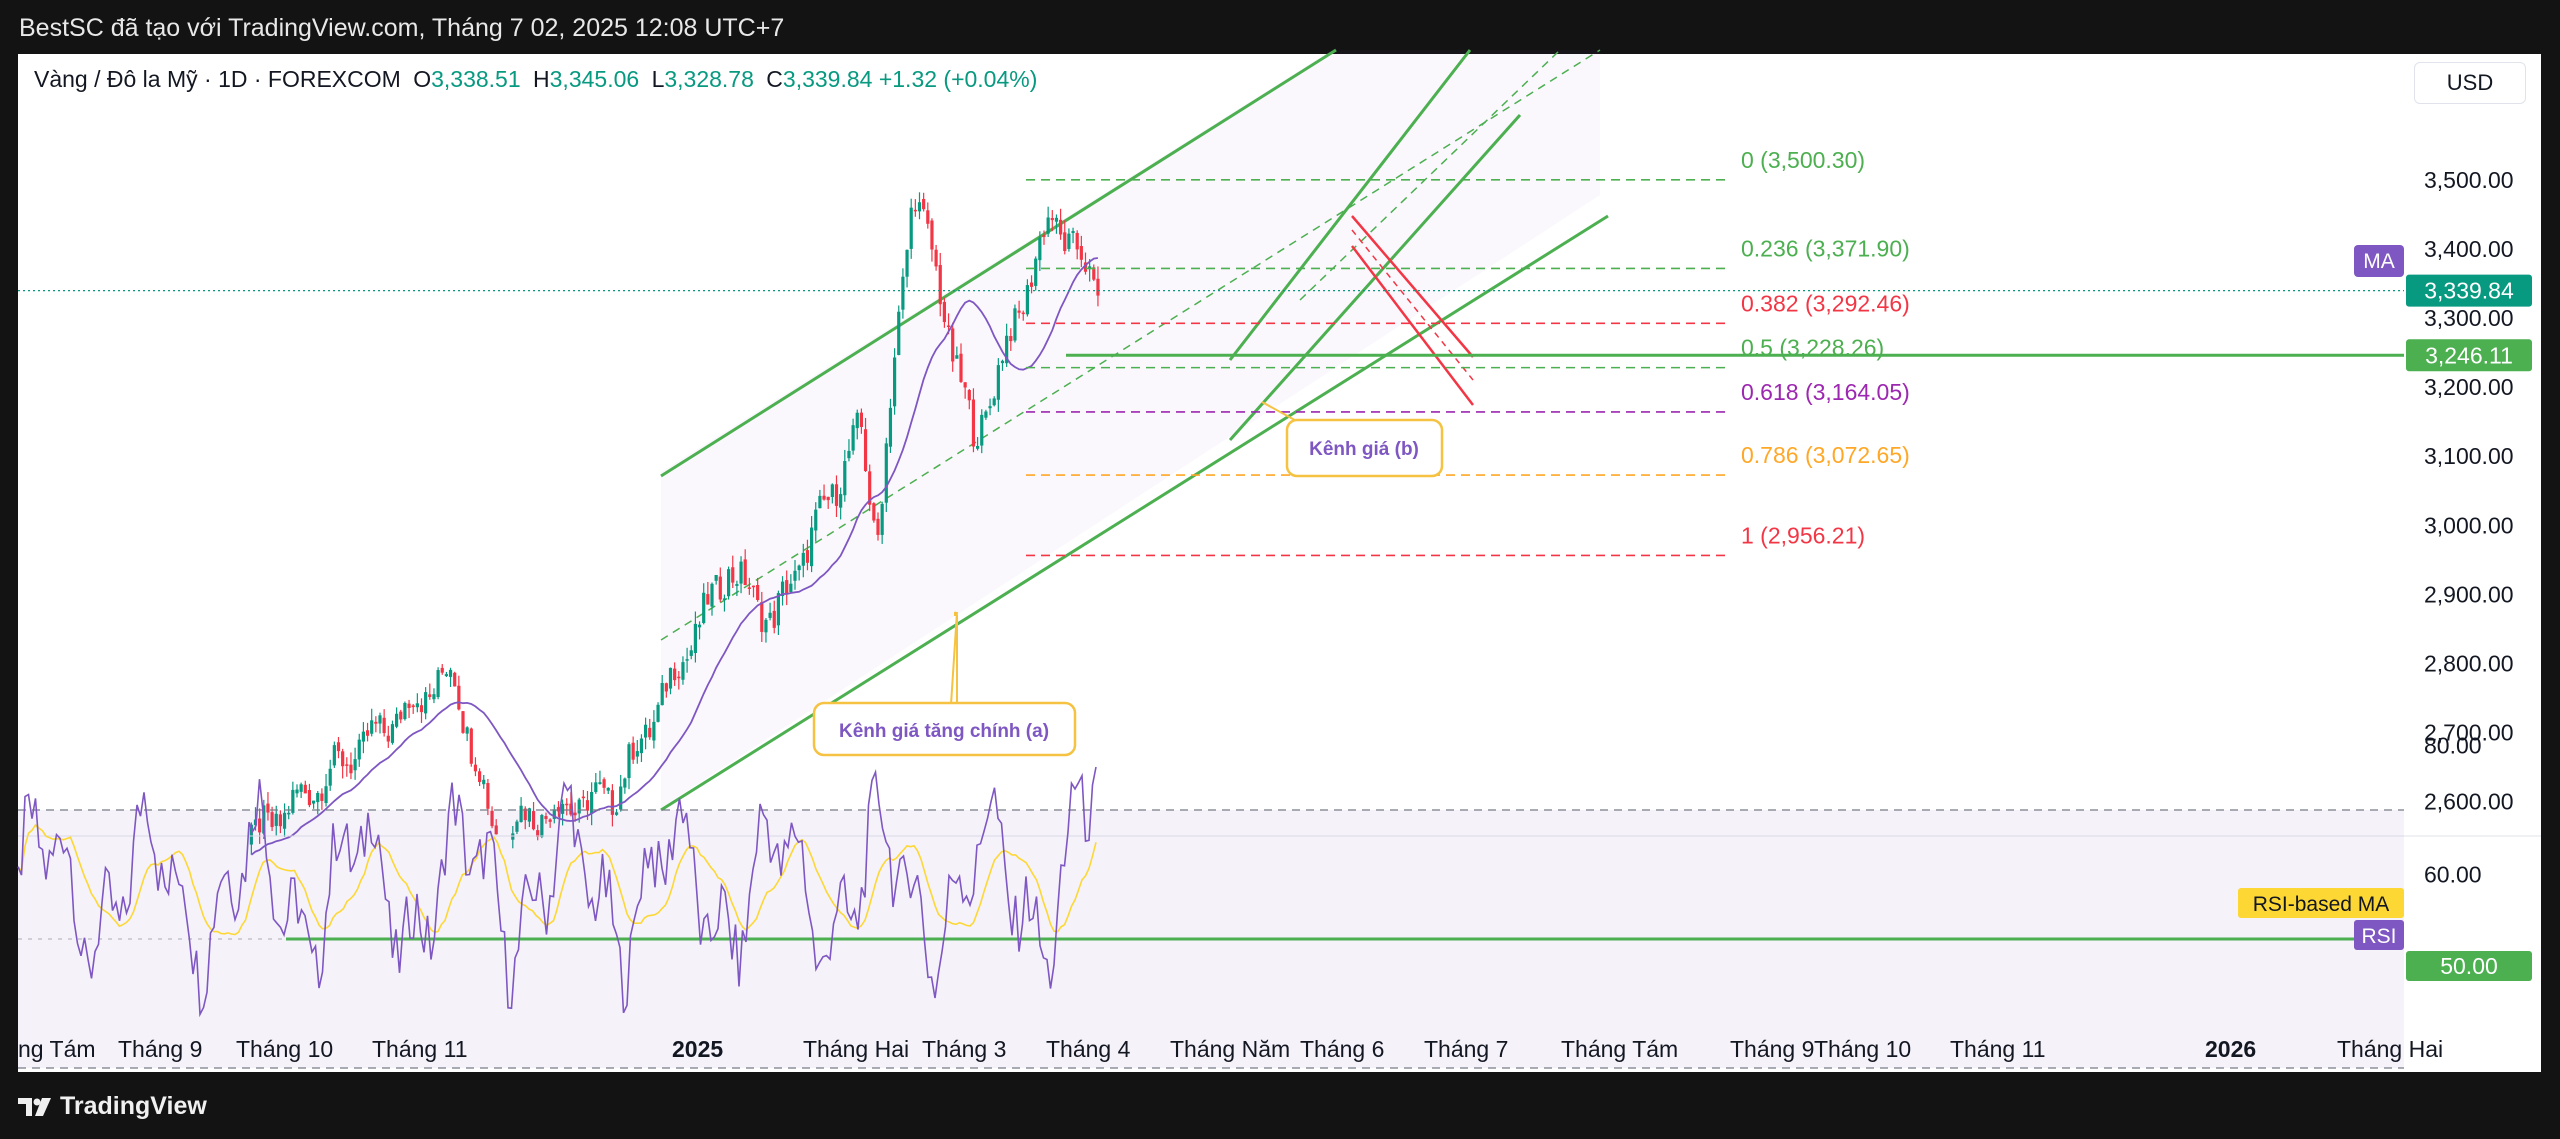  Describe the element at coordinates (1803, 160) in the screenshot. I see `fib-level-label: 0 (3,500.30)` at that location.